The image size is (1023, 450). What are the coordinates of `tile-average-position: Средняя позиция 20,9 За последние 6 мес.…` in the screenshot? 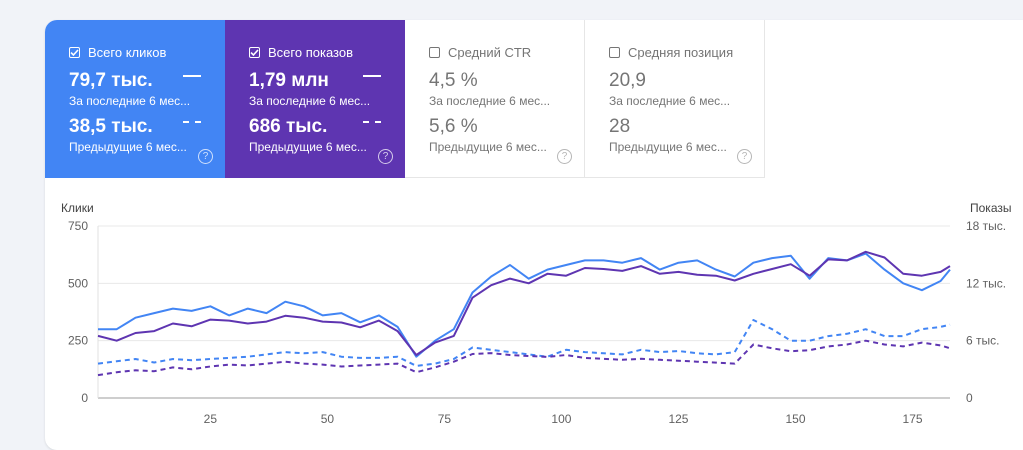 It's located at (675, 99).